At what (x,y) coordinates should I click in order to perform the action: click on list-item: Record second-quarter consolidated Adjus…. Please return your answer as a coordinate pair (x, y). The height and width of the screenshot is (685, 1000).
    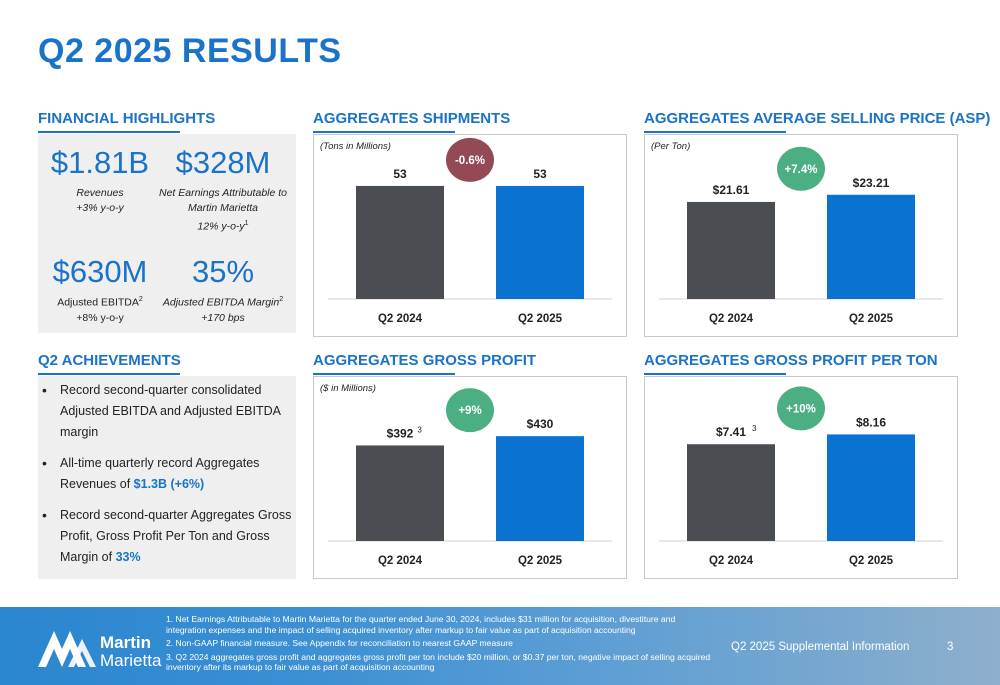
    Looking at the image, I should click on (167, 411).